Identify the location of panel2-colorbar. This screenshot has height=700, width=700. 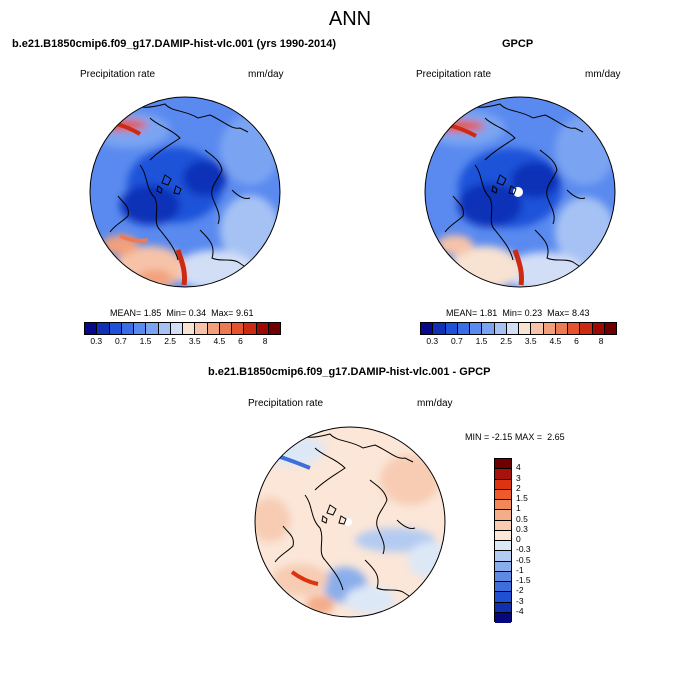
(518, 328).